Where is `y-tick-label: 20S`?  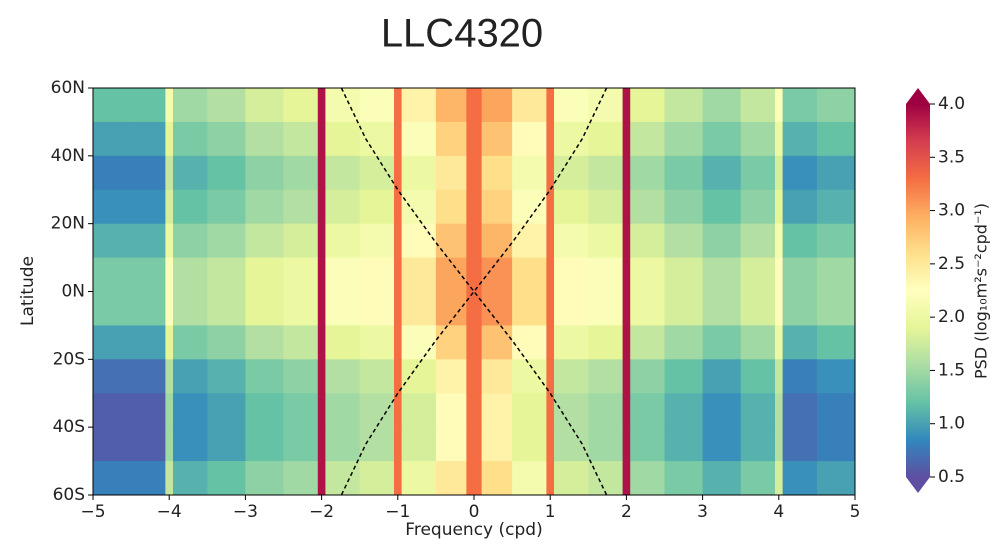
y-tick-label: 20S is located at coordinates (69, 359).